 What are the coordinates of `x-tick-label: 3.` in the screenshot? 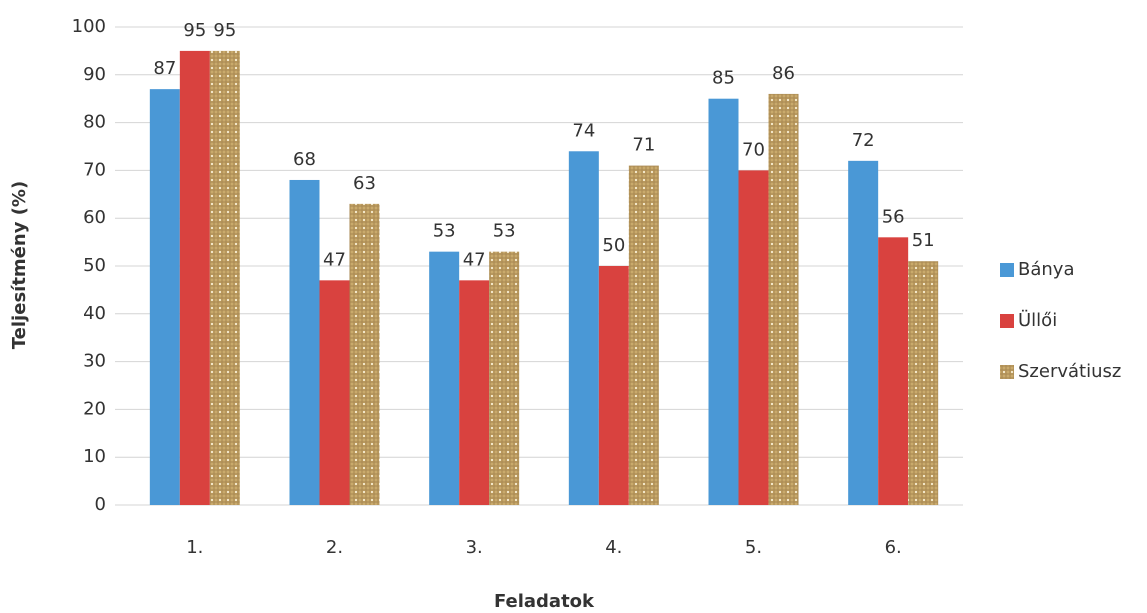 It's located at (474, 547).